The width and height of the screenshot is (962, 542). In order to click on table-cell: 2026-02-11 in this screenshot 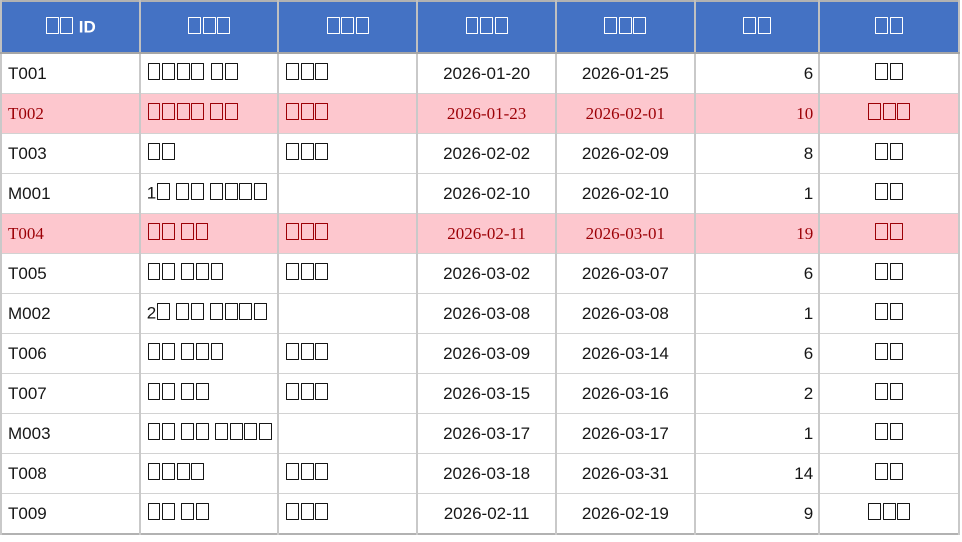, I will do `click(486, 514)`.